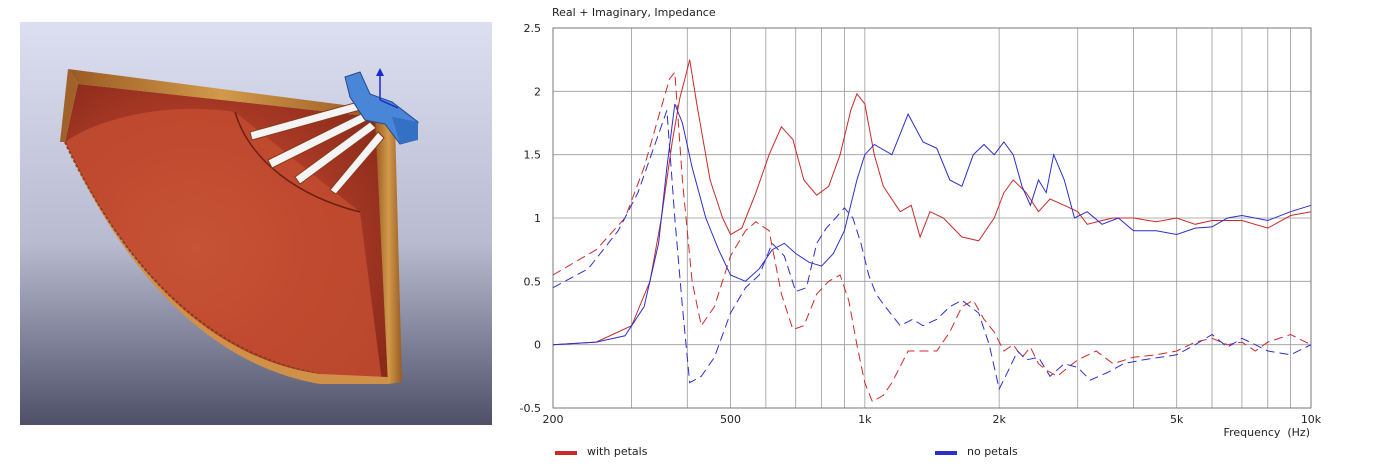 The height and width of the screenshot is (469, 1376). I want to click on y-tick-label: 1, so click(537, 218).